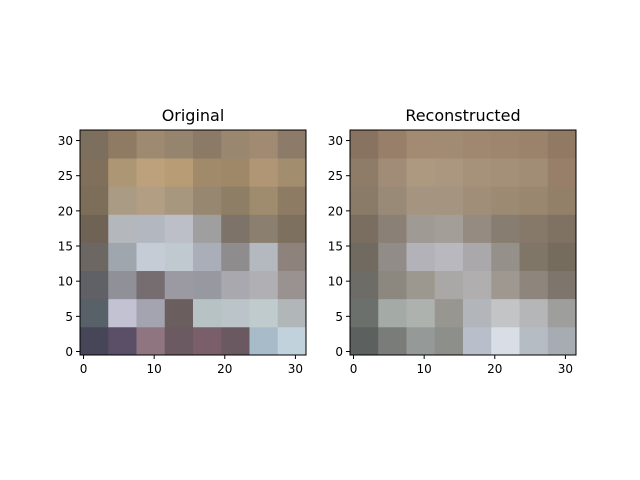 The height and width of the screenshot is (480, 640). Describe the element at coordinates (65, 176) in the screenshot. I see `original-y-tick-label: 25` at that location.